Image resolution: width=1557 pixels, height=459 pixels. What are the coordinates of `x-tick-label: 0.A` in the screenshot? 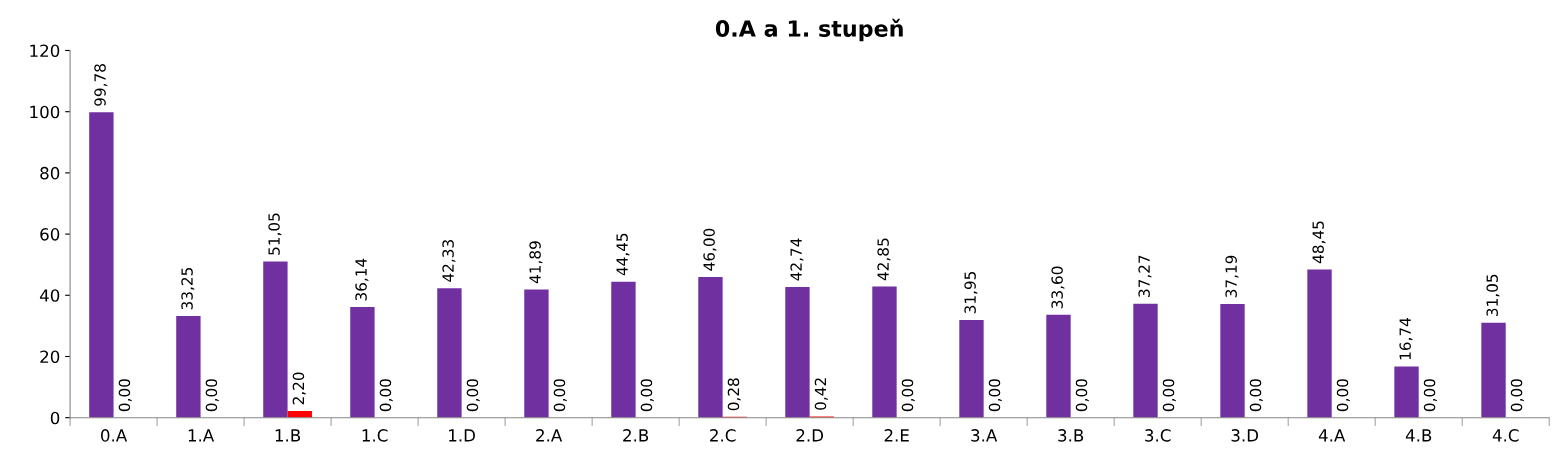 It's located at (114, 435).